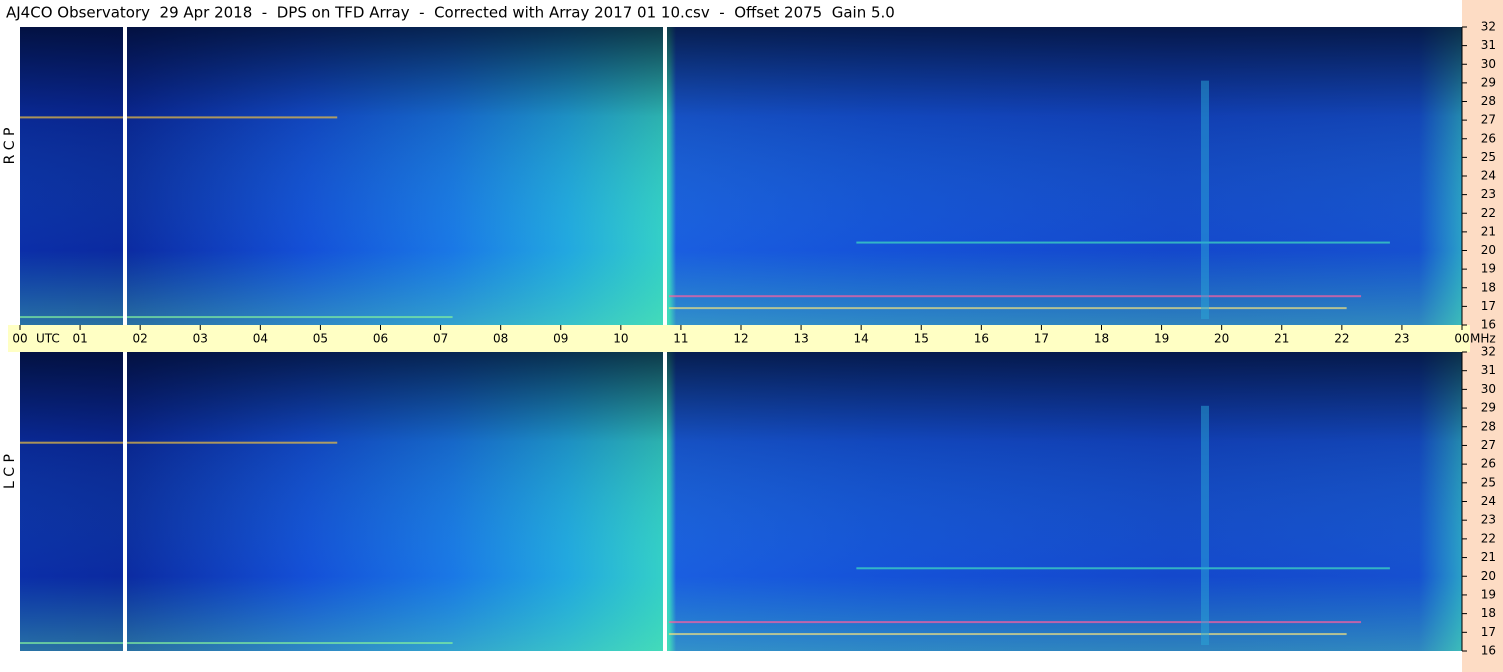 Image resolution: width=1503 pixels, height=672 pixels. I want to click on x-tick-label: 07, so click(440, 339).